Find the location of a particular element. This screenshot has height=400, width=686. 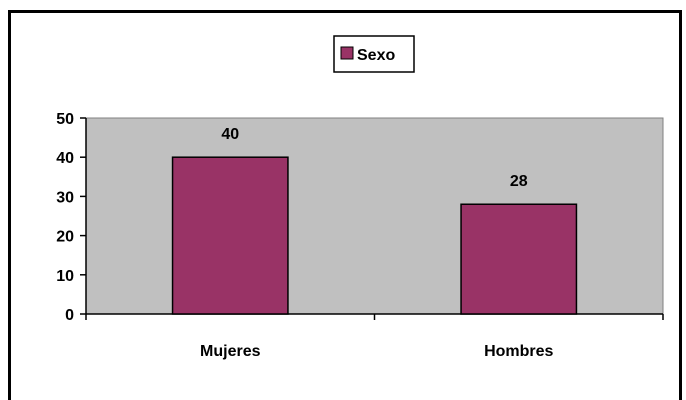

bar-mujeres is located at coordinates (230, 235).